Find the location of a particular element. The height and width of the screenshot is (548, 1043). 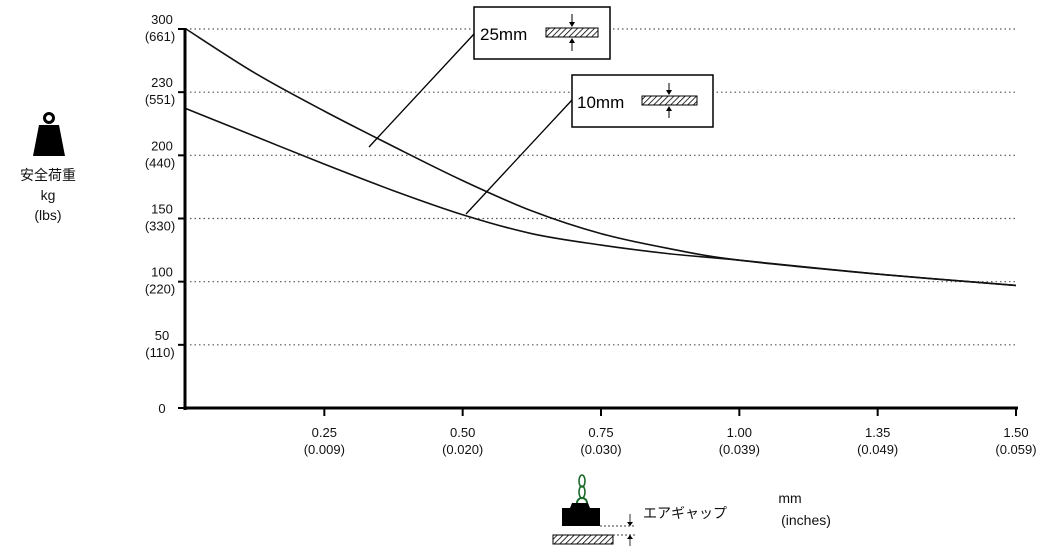

y-tick-sublabel: (661) is located at coordinates (160, 36).